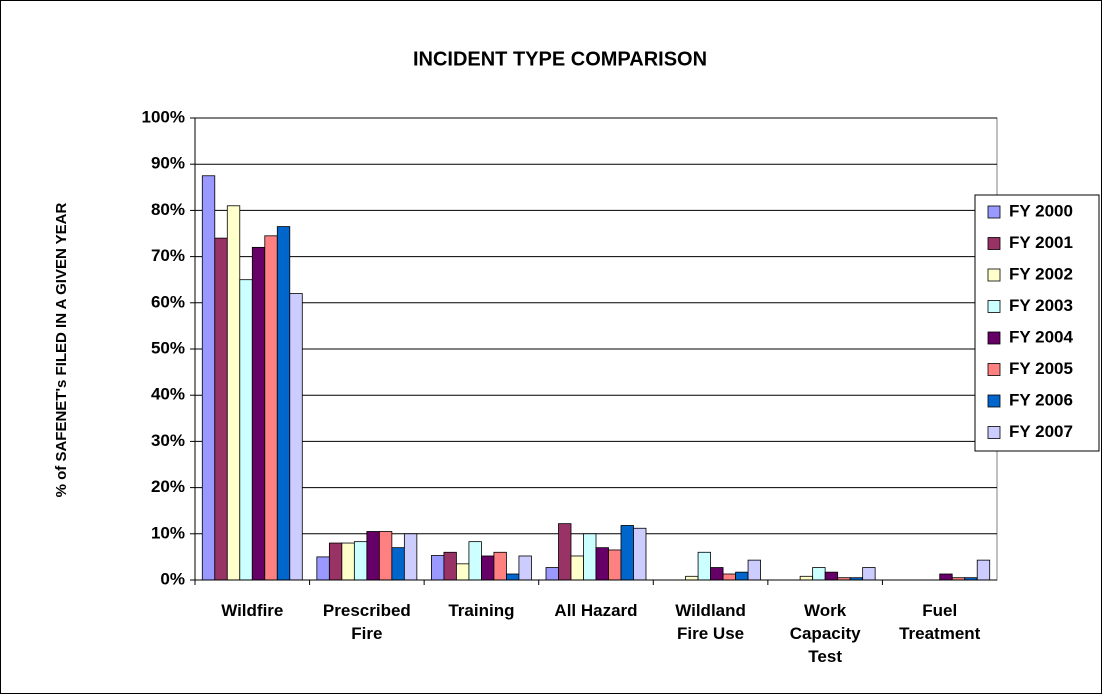 The image size is (1102, 694). Describe the element at coordinates (940, 622) in the screenshot. I see `x-tick-label: Fuel Treatment` at that location.